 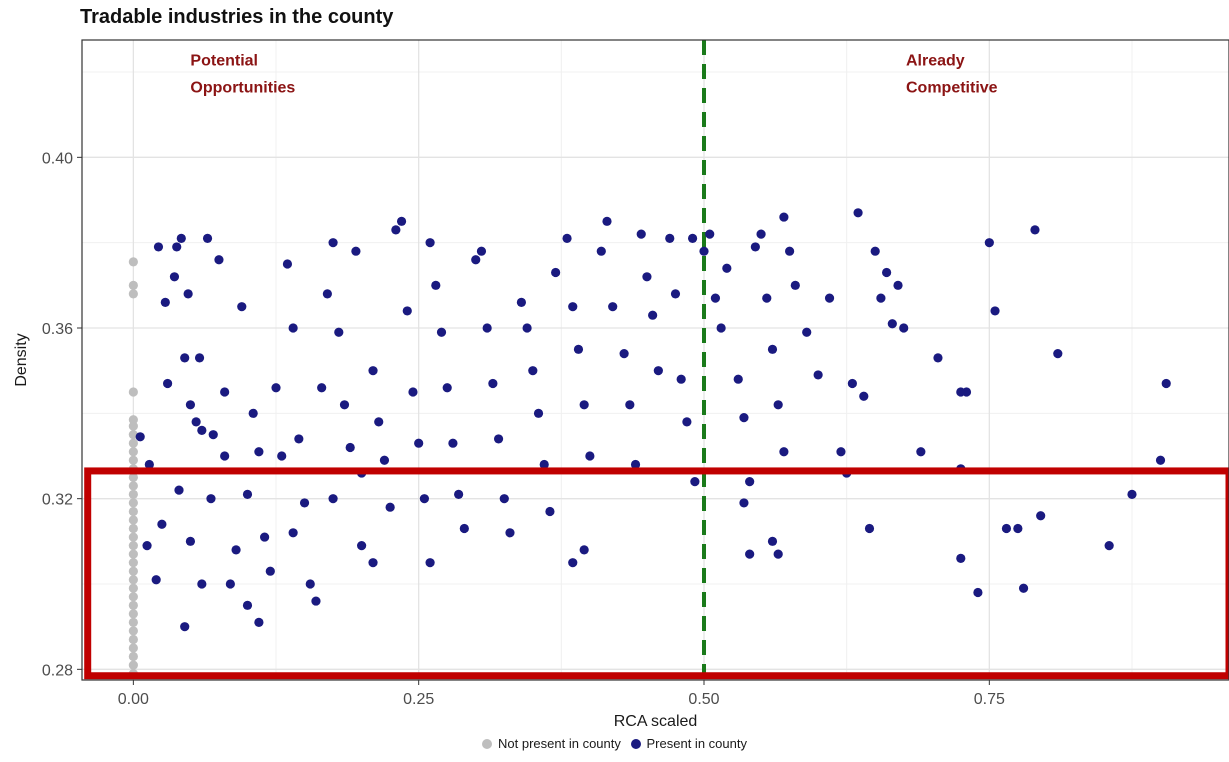 What do you see at coordinates (224, 61) in the screenshot?
I see `annotation-potential-opportunities: Potential` at bounding box center [224, 61].